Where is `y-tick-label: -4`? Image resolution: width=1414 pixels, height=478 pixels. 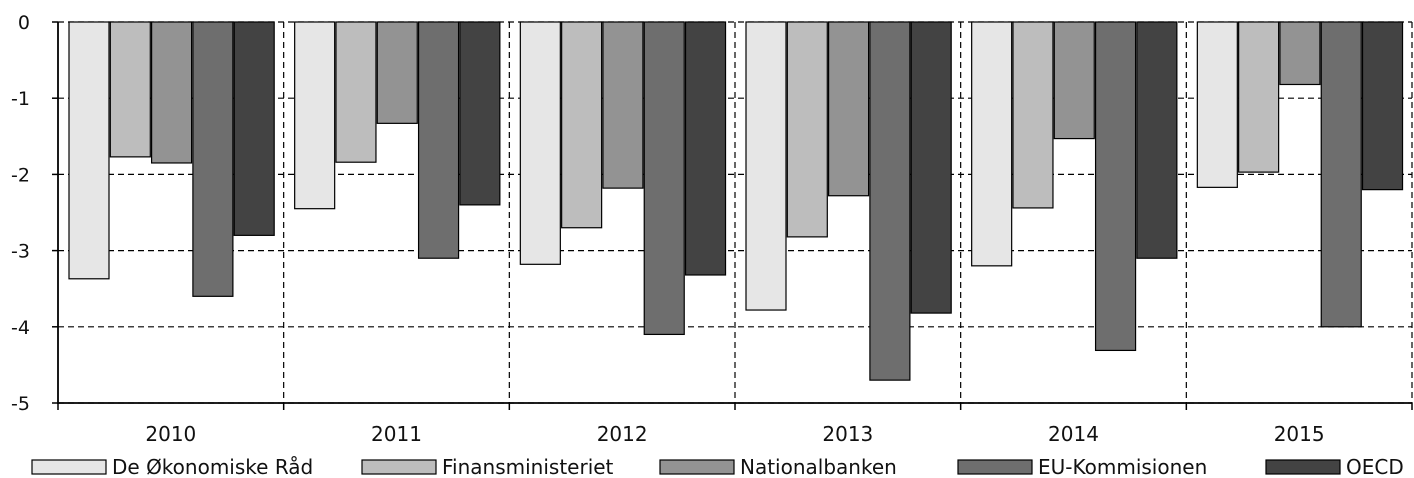
y-tick-label: -4 is located at coordinates (20, 328).